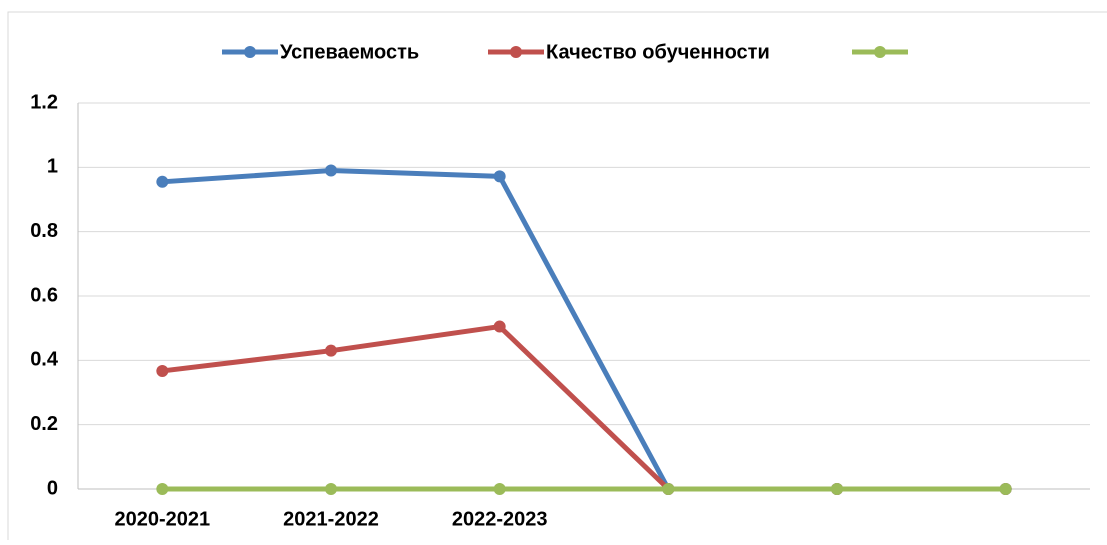 This screenshot has width=1107, height=545. What do you see at coordinates (44, 295) in the screenshot?
I see `y-tick-label: 0.6` at bounding box center [44, 295].